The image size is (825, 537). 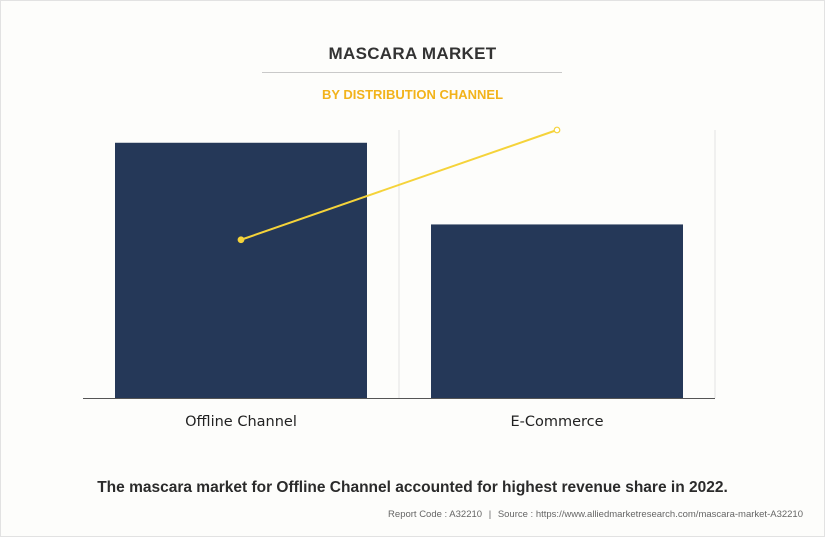 I want to click on trend-line, so click(x=399, y=185).